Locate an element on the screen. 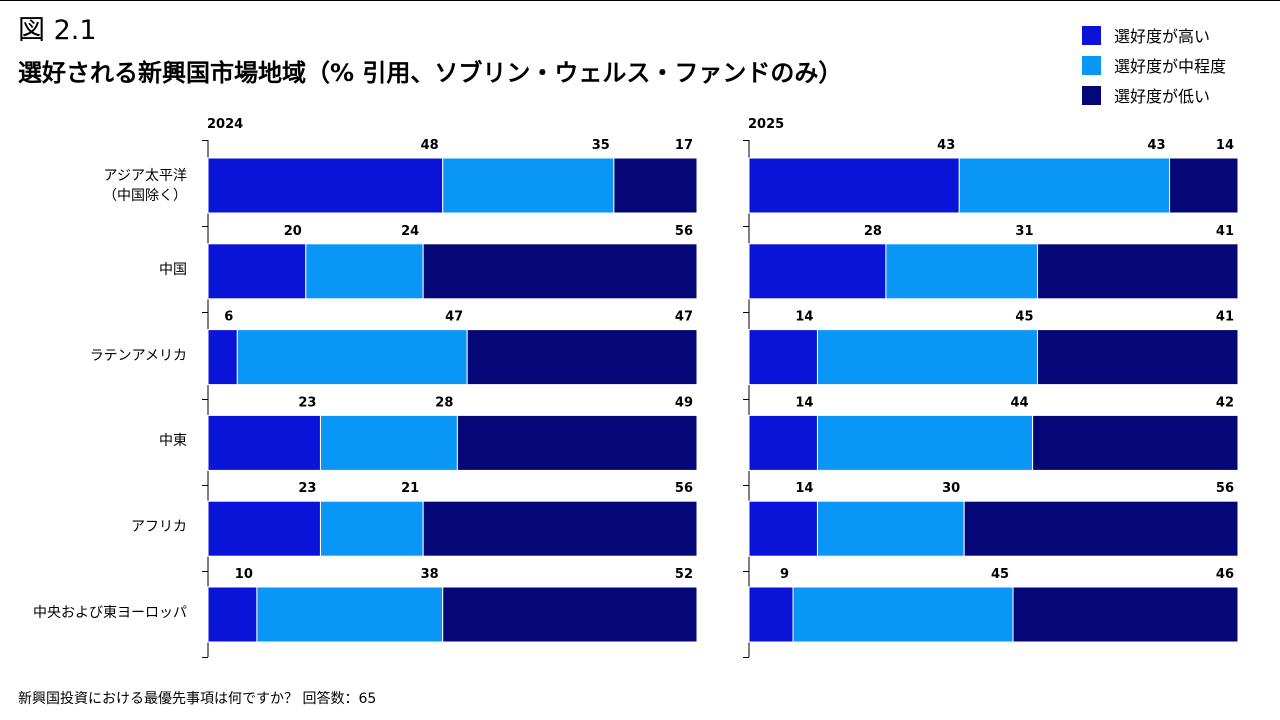 This screenshot has width=1280, height=720. data-label-2024-low-2: 47 is located at coordinates (684, 317).